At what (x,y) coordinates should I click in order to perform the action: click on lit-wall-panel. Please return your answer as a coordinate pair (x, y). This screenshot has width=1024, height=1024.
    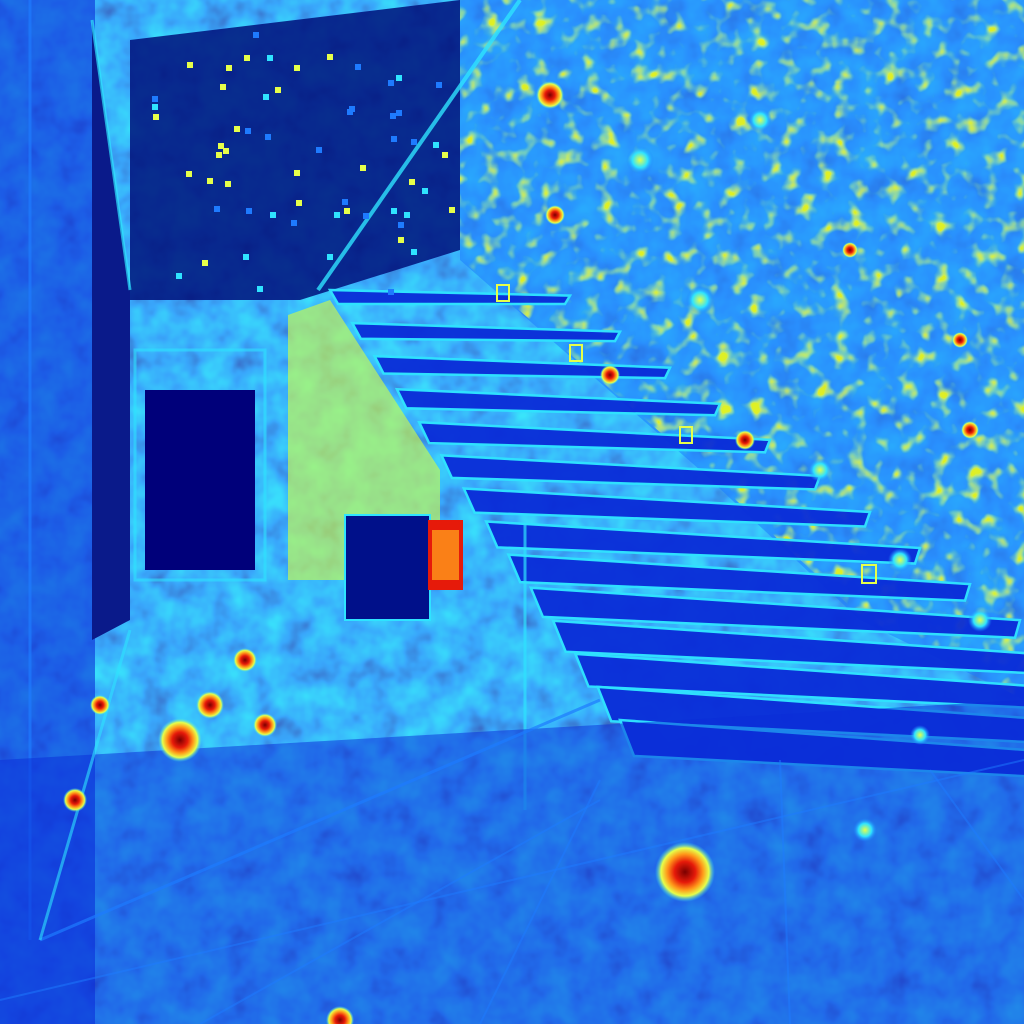
    Looking at the image, I should click on (364, 440).